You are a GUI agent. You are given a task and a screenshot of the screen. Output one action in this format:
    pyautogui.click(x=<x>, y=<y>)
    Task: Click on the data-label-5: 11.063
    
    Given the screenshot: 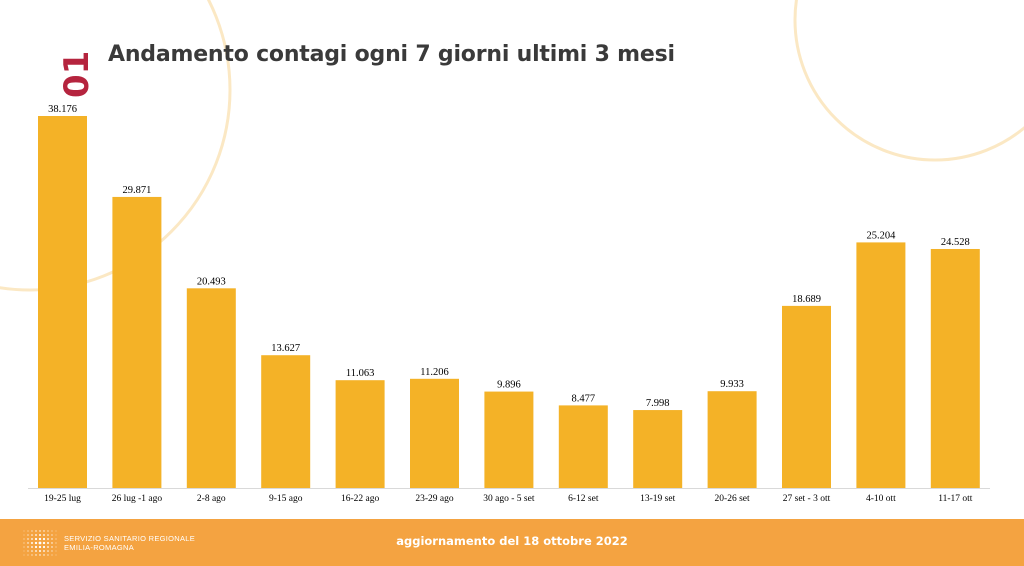 What is the action you would take?
    pyautogui.click(x=360, y=373)
    